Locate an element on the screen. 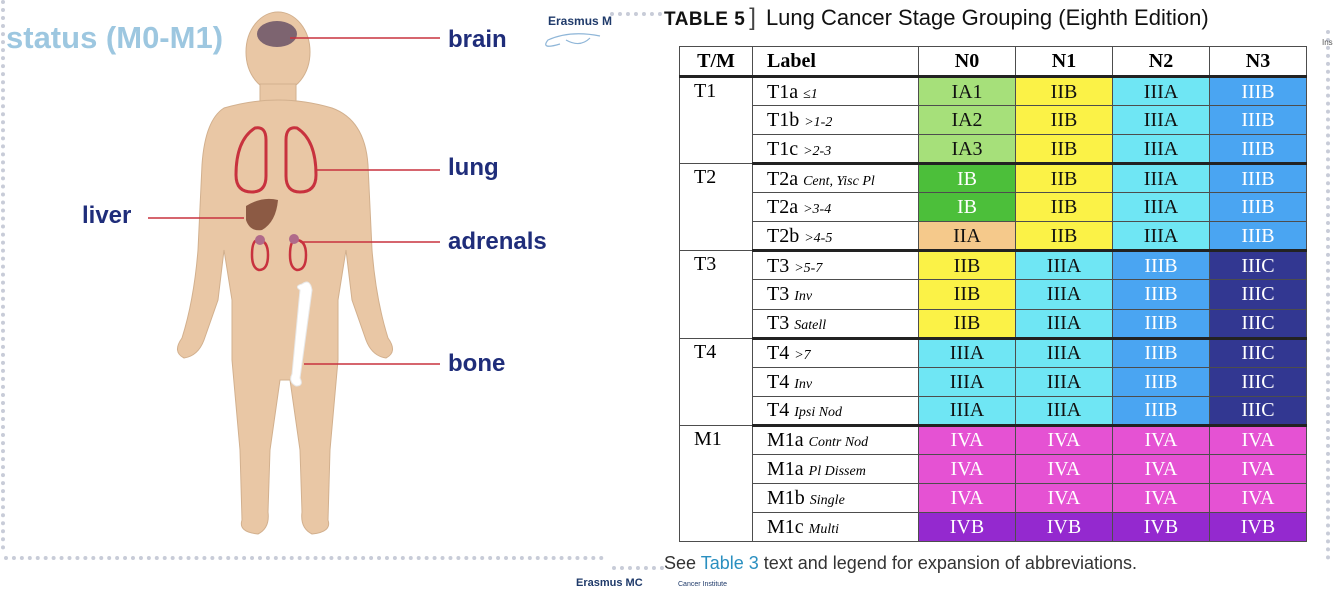  header-n3: N3 is located at coordinates (1258, 62).